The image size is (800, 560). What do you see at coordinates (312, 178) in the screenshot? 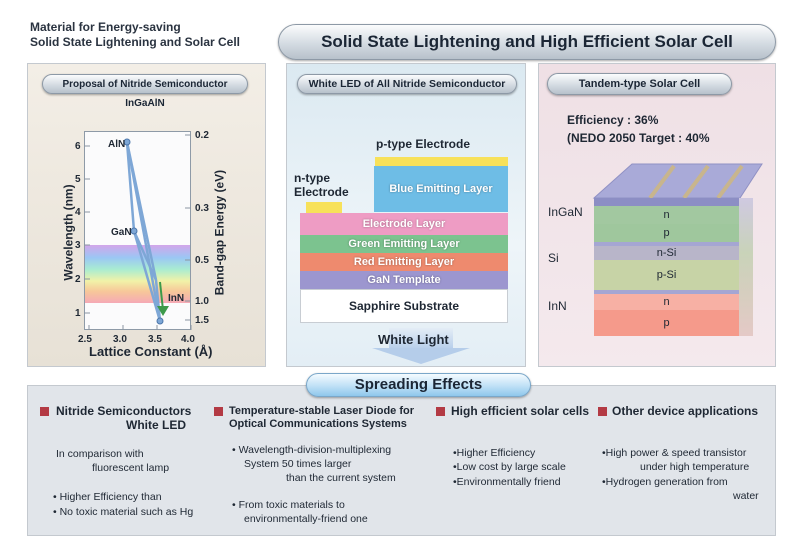
I see `n-electrode-label-line1: n-type` at bounding box center [312, 178].